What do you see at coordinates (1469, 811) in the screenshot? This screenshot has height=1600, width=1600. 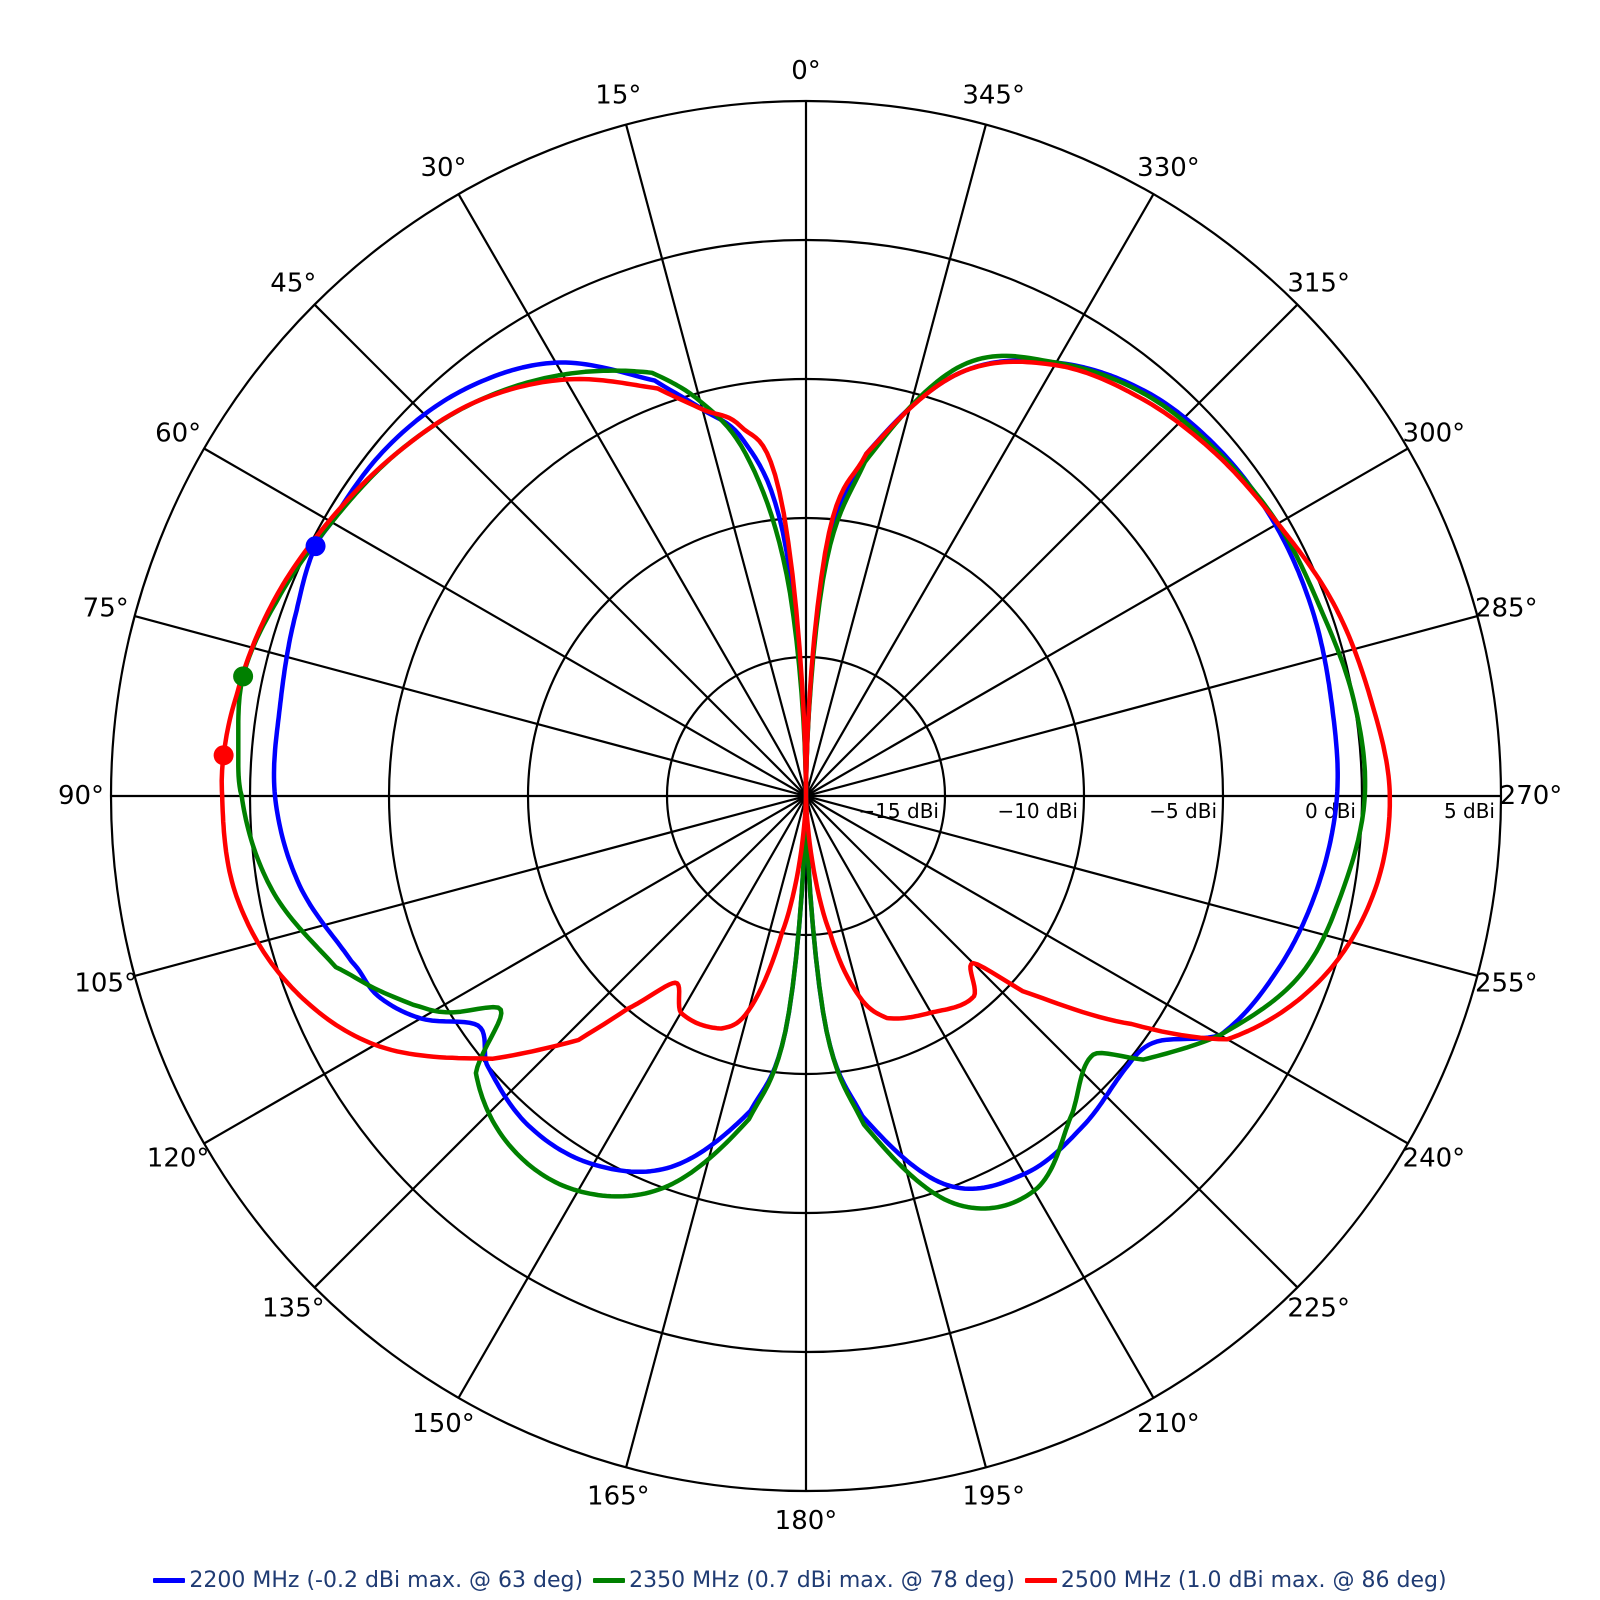 I see `radial-tick-label-4: 5 dBi` at bounding box center [1469, 811].